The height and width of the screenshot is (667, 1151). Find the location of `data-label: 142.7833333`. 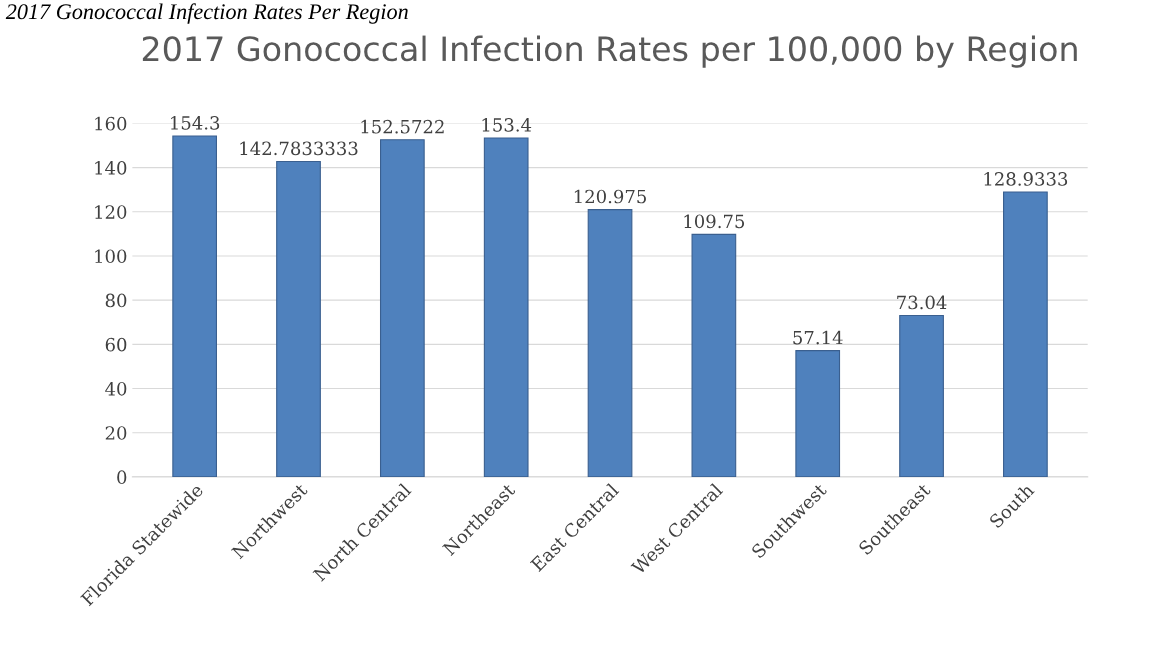

data-label: 142.7833333 is located at coordinates (299, 148).